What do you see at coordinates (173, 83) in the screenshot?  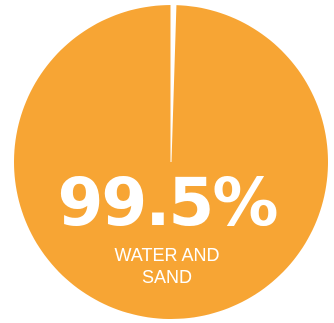 I see `pie-slice-other` at bounding box center [173, 83].